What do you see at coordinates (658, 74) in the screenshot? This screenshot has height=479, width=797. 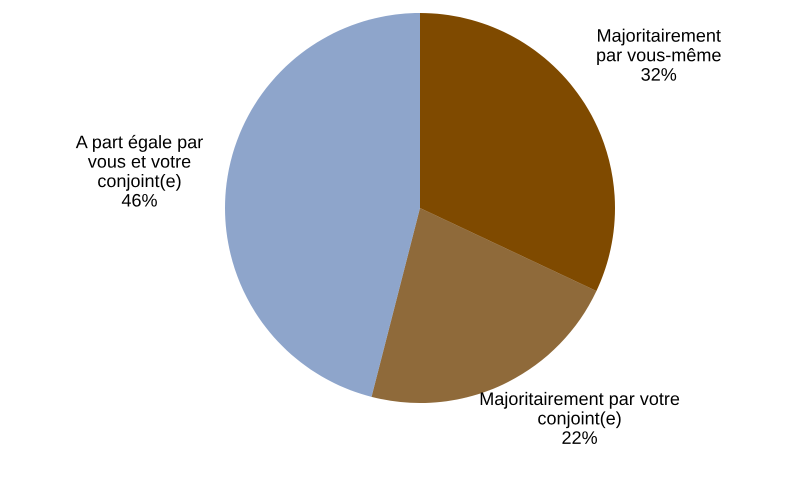 I see `data-label: 32%` at bounding box center [658, 74].